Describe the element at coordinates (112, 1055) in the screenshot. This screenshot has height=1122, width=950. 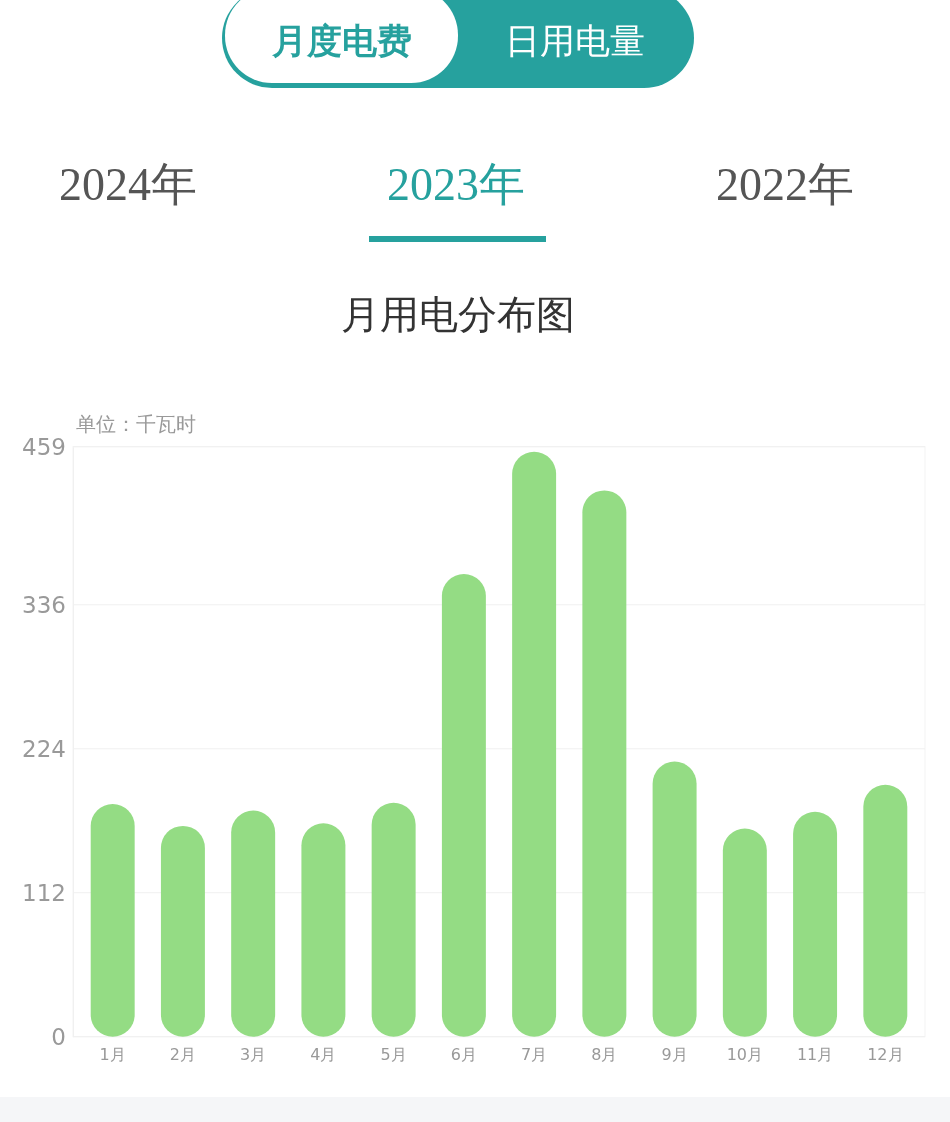
I see `x-tick-label: 1月` at that location.